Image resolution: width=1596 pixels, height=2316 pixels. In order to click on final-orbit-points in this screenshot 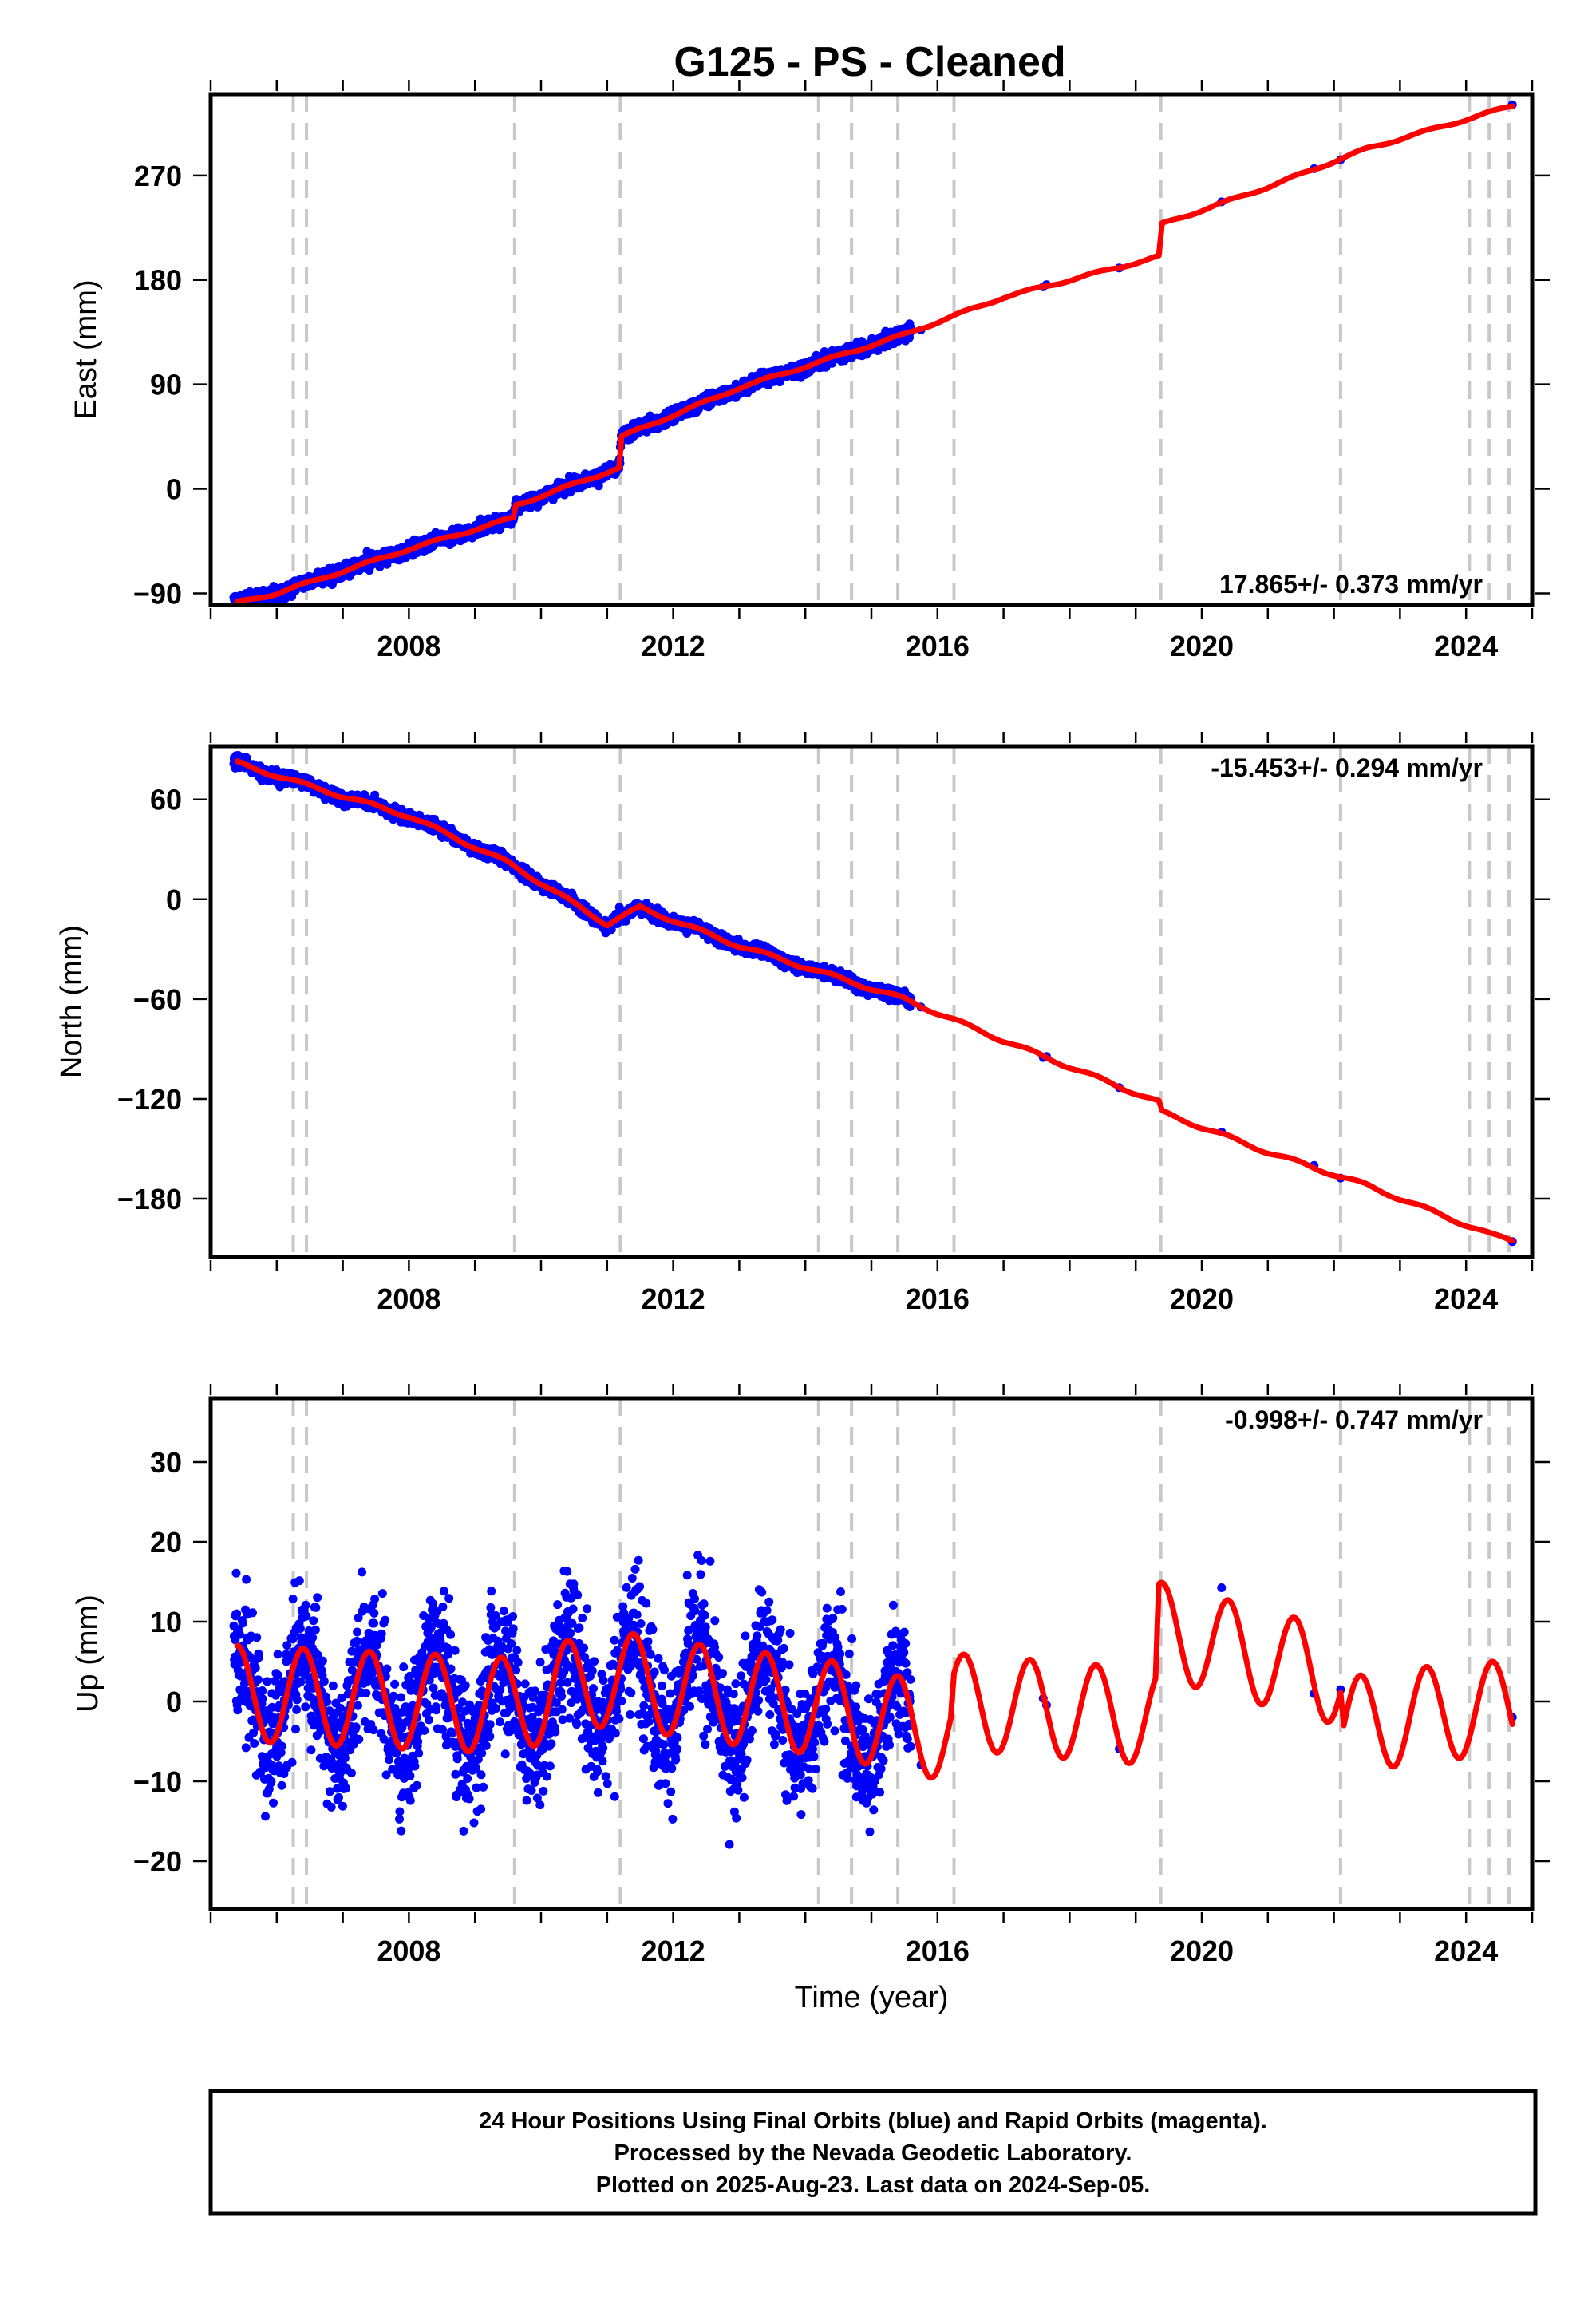, I will do `click(873, 1700)`.